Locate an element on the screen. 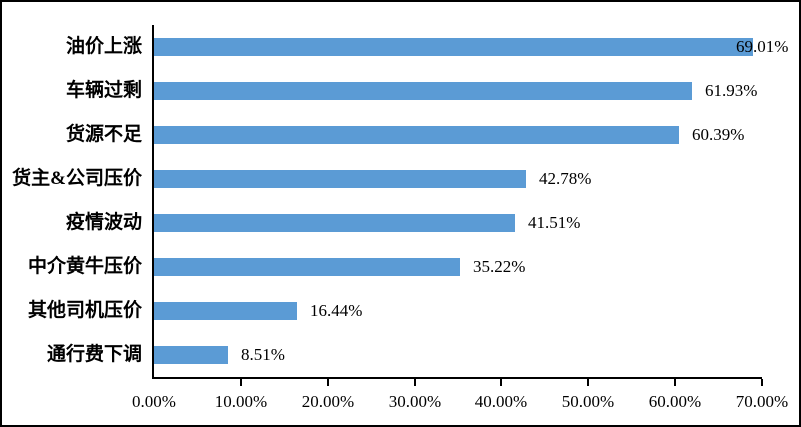  axis-category-label: 车辆过剩 is located at coordinates (103, 90).